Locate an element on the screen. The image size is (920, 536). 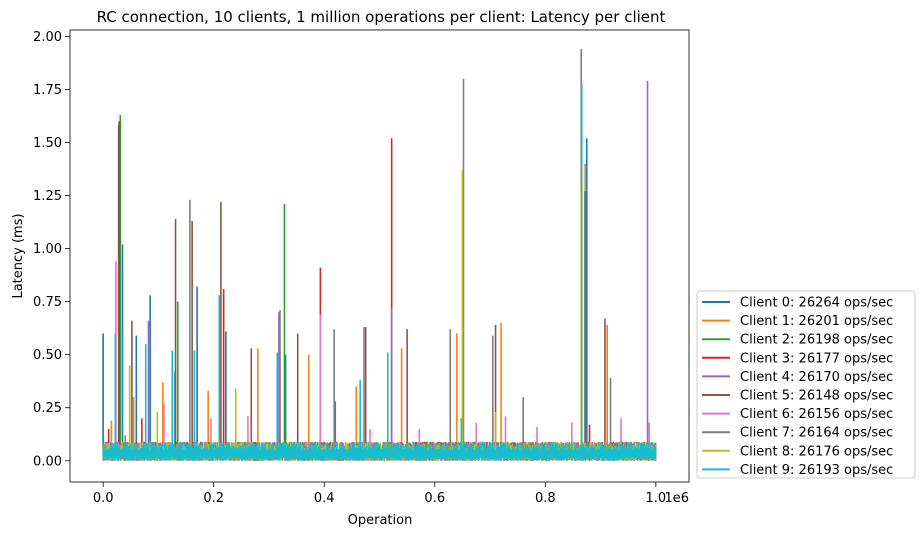
legend-label: Client 3: 26177 ops/sec is located at coordinates (816, 358).